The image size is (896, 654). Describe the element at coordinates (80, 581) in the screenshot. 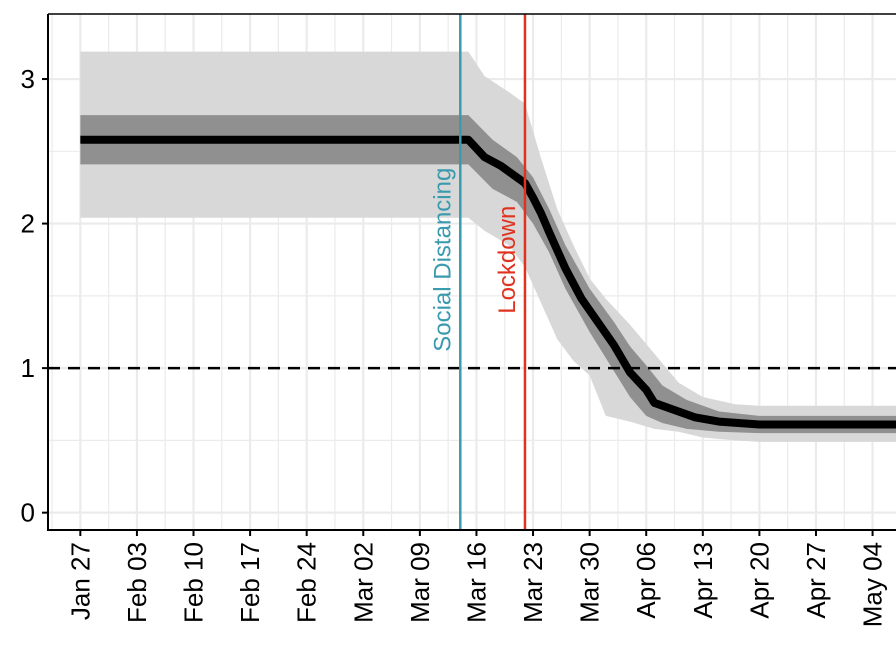

I see `x-tick-label: Jan 27` at that location.